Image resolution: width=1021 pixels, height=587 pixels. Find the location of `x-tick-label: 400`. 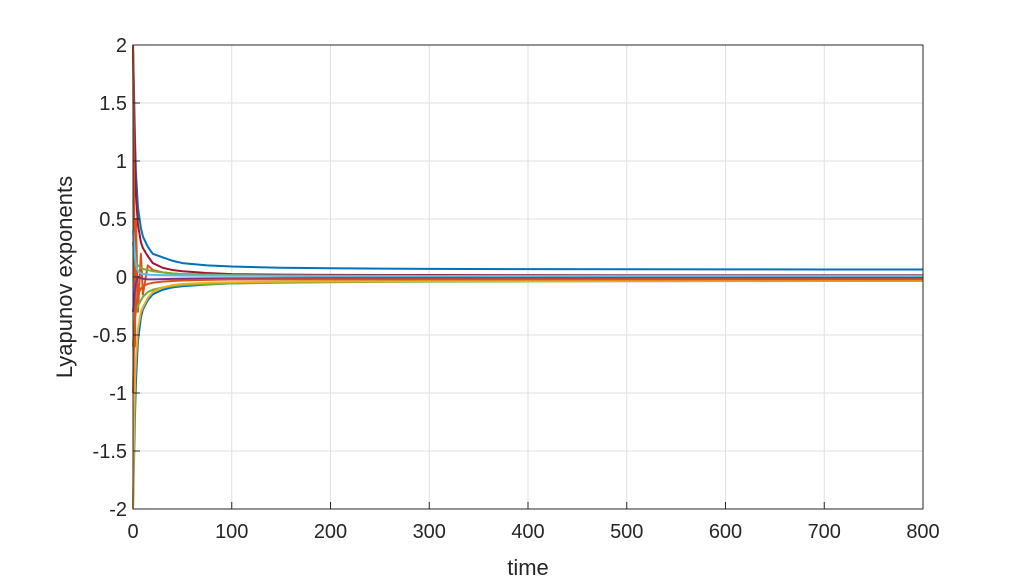

x-tick-label: 400 is located at coordinates (527, 532).